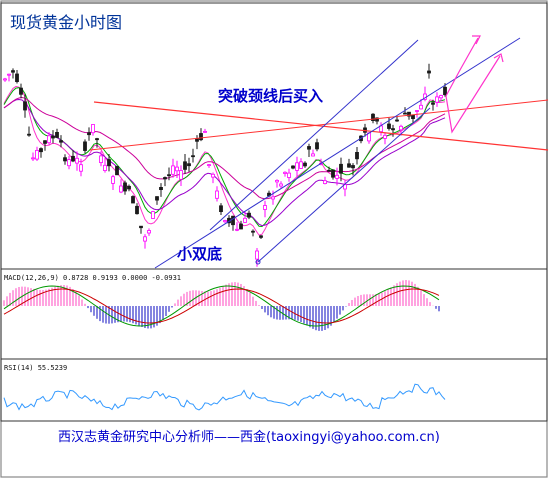 Image resolution: width=550 pixels, height=480 pixels. I want to click on low-marker, so click(258, 262).